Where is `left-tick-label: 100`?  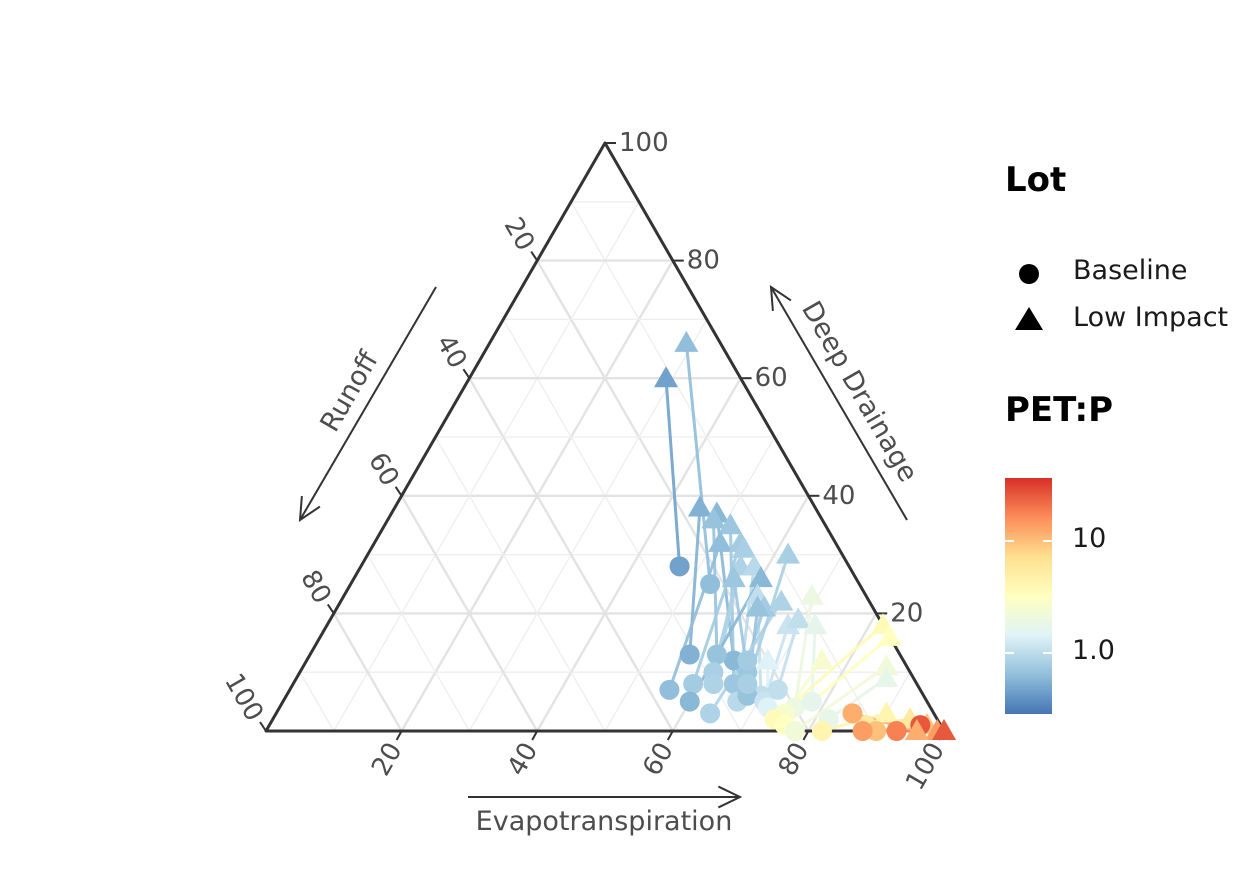 left-tick-label: 100 is located at coordinates (243, 698).